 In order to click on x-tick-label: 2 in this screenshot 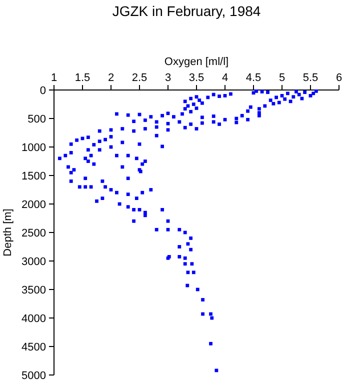, I will do `click(111, 78)`.